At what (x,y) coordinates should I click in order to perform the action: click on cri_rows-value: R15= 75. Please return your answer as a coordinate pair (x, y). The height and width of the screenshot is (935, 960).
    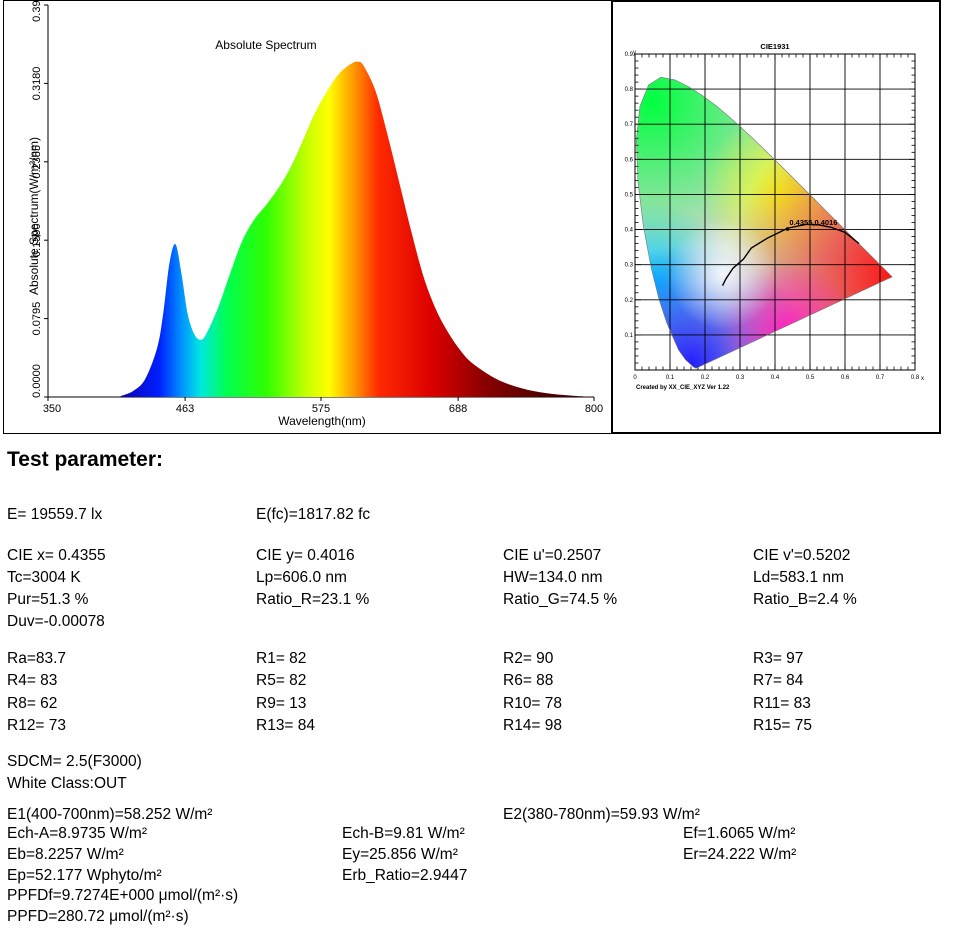
    Looking at the image, I should click on (783, 725).